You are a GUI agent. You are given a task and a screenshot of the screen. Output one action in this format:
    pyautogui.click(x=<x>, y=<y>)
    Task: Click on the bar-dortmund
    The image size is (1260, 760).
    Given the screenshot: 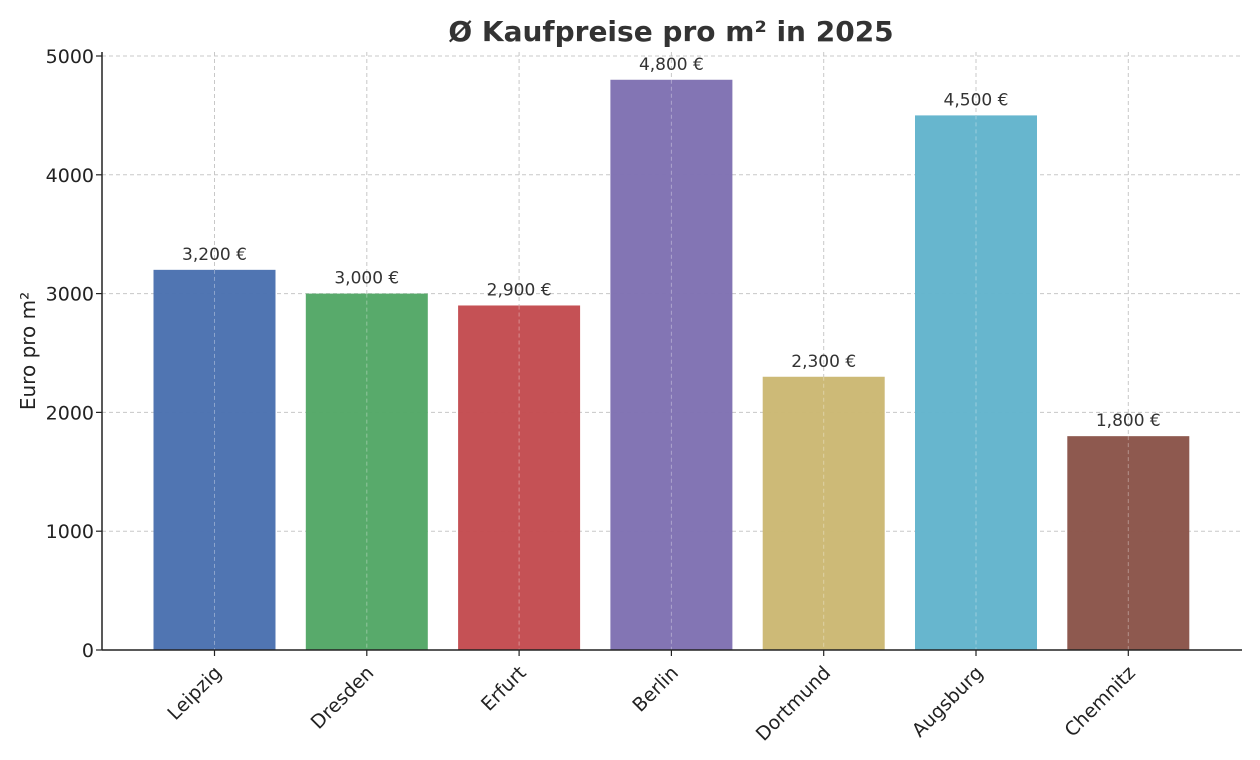 What is the action you would take?
    pyautogui.click(x=823, y=513)
    